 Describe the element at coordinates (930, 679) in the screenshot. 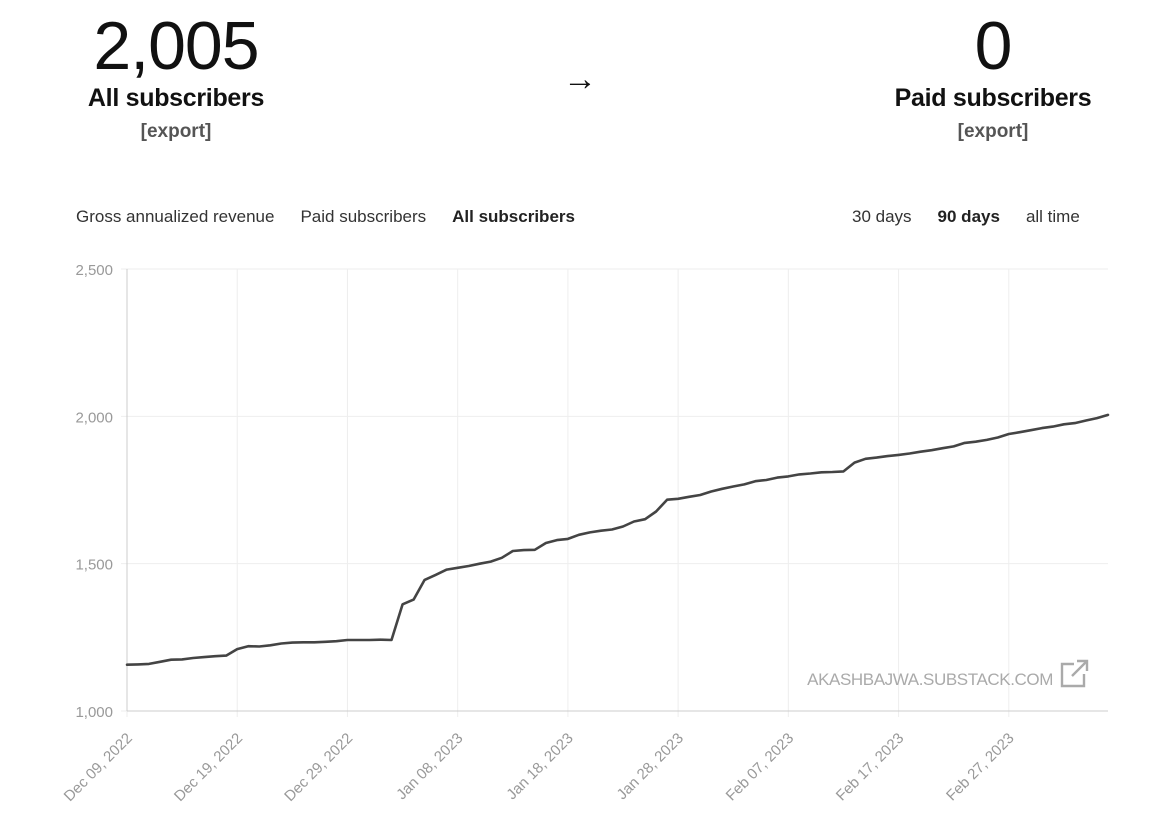

I see `watermark-text: AKASHBAJWA.SUBSTACK.COM` at that location.